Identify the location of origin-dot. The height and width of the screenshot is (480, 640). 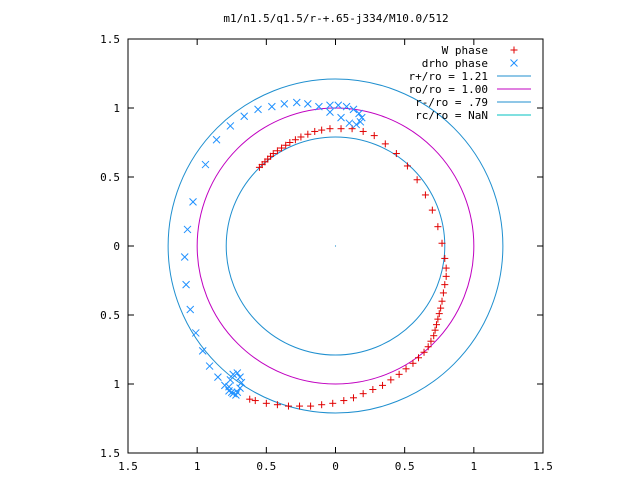
(335, 246).